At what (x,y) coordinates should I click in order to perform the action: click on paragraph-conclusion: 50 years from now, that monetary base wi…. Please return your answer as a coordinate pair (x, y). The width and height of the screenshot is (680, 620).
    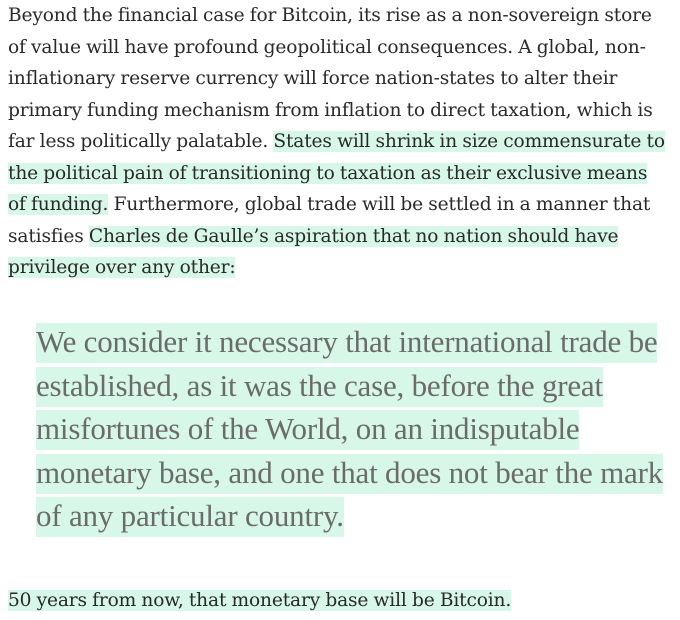
    Looking at the image, I should click on (339, 601).